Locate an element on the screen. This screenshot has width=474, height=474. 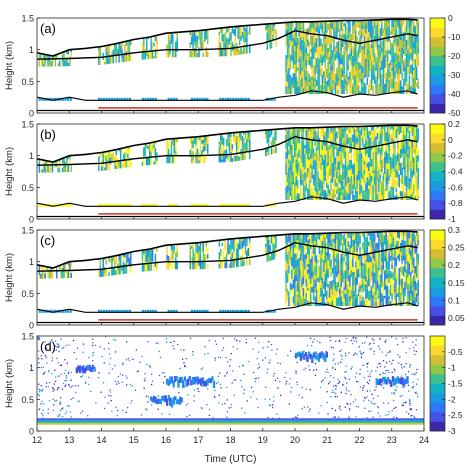
colorbar-tick-label: -50 is located at coordinates (454, 113).